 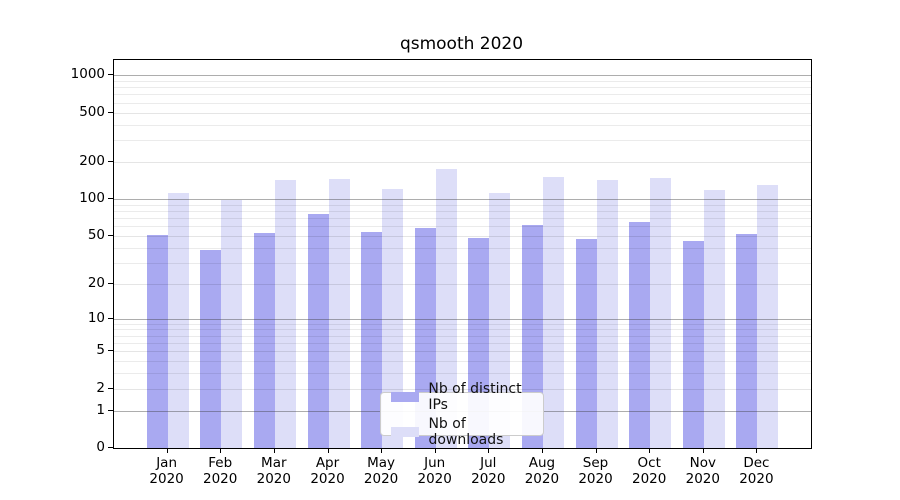 I want to click on x-tick-mark-may, so click(x=382, y=450).